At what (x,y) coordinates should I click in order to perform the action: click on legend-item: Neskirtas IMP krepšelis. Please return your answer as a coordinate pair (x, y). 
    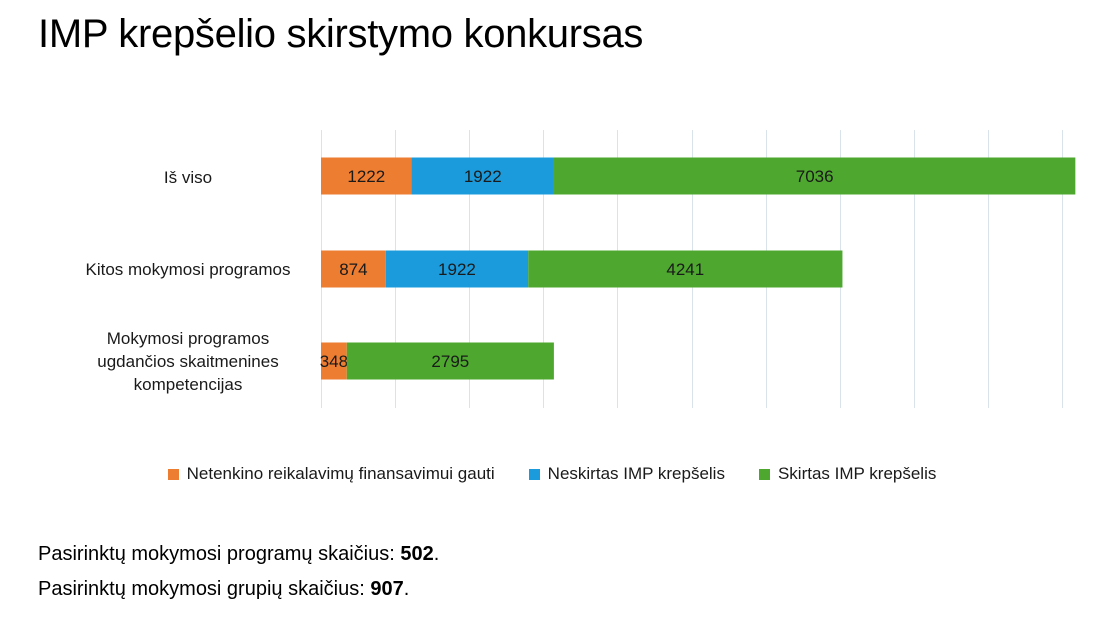
    Looking at the image, I should click on (626, 474).